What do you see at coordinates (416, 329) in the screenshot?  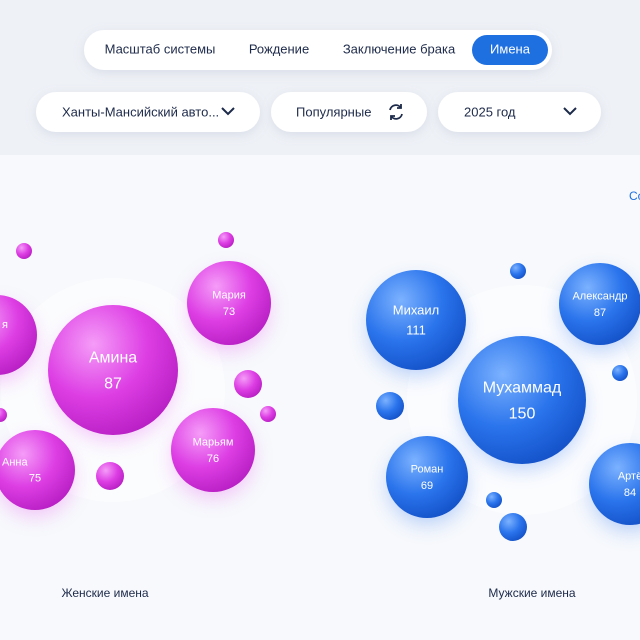 I see `bubble-count: 111` at bounding box center [416, 329].